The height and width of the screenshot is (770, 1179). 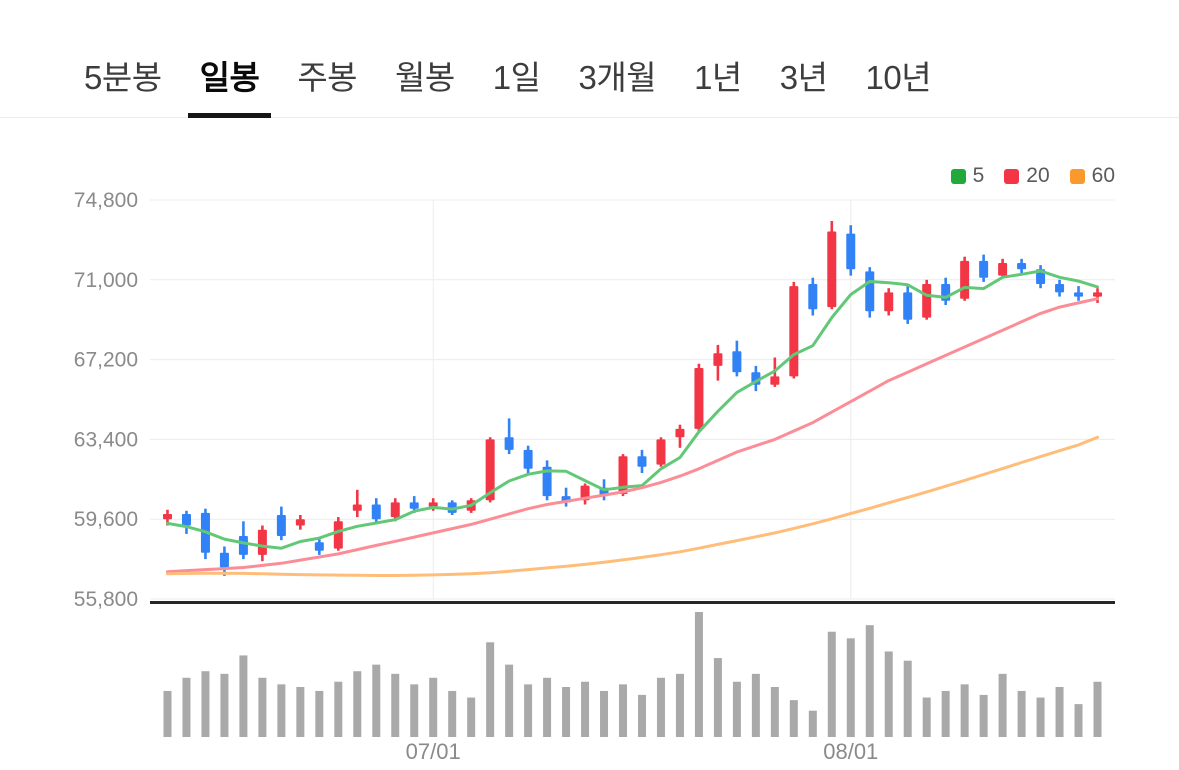 I want to click on tab-10years: 10년, so click(x=898, y=77).